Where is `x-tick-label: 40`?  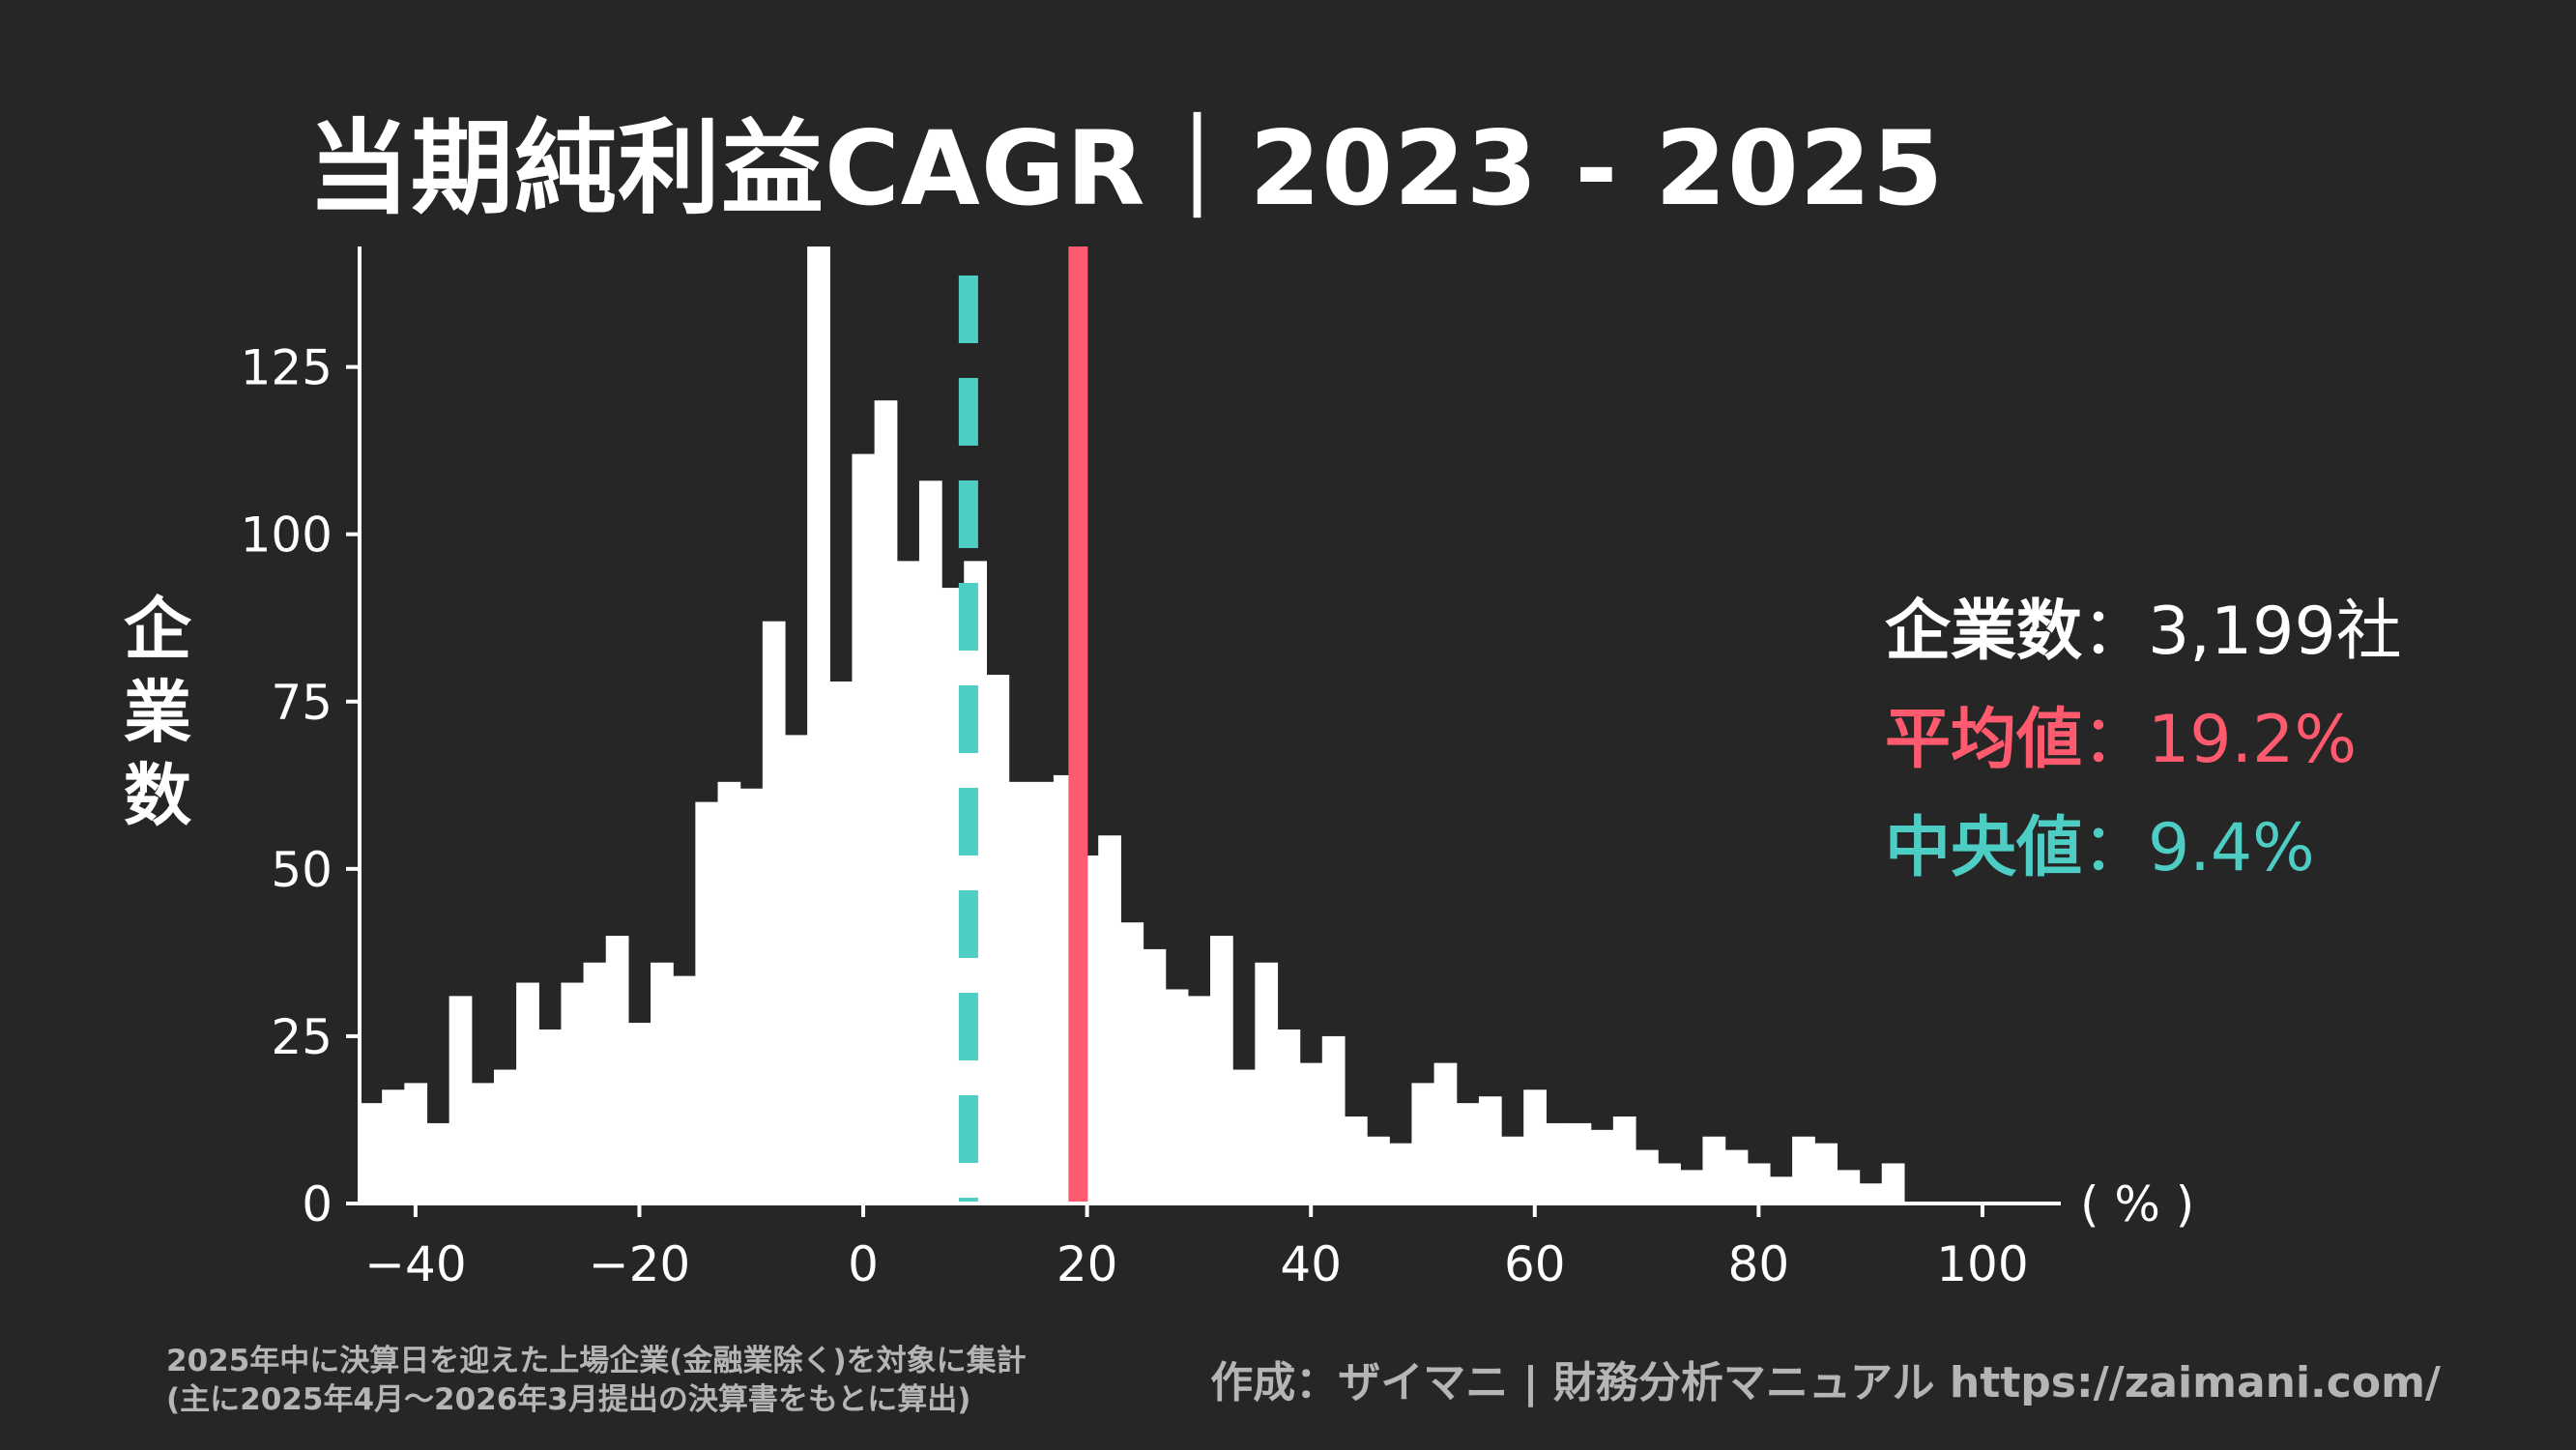
x-tick-label: 40 is located at coordinates (1311, 1264).